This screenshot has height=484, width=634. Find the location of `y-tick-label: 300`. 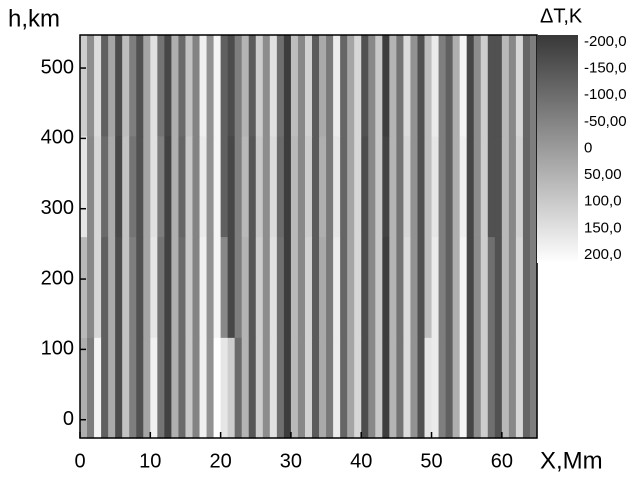

y-tick-label: 300 is located at coordinates (57, 208).